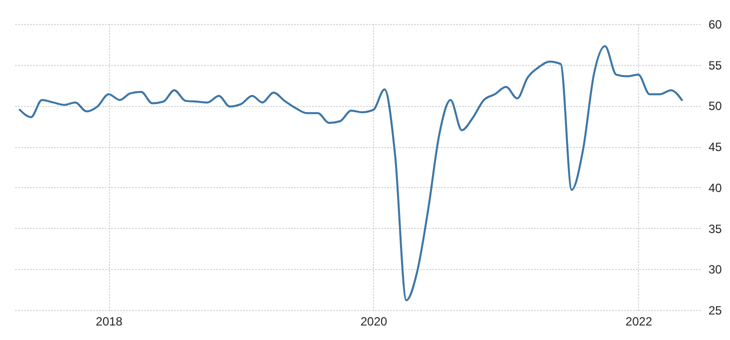  What do you see at coordinates (715, 147) in the screenshot?
I see `y-tick-label: 45` at bounding box center [715, 147].